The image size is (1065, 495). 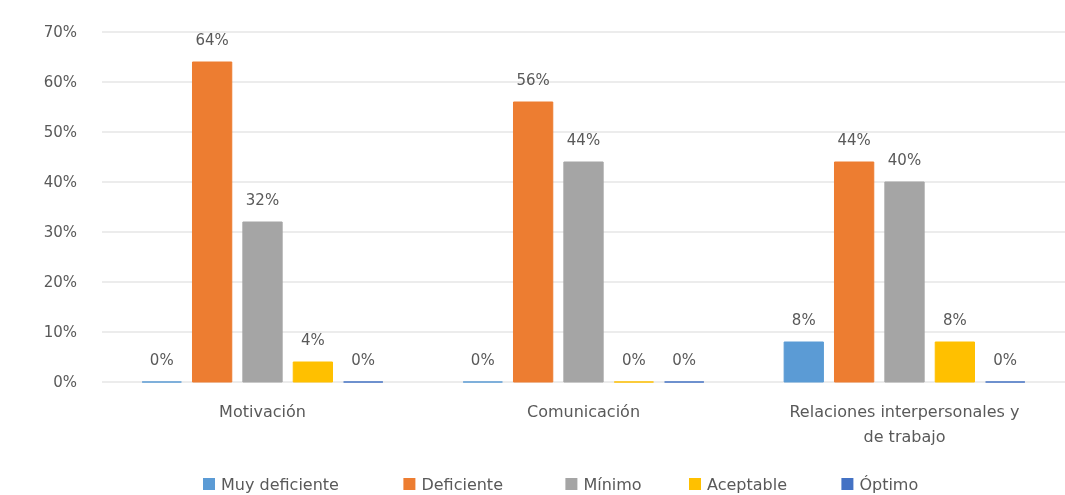 I want to click on x-tick-label: Comunicación, so click(x=583, y=411).